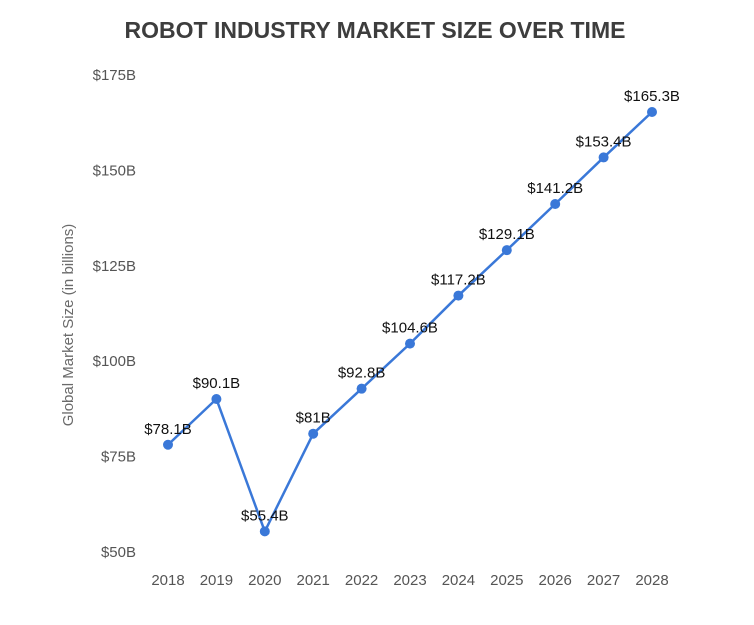  I want to click on data-label: $78.1B, so click(168, 429).